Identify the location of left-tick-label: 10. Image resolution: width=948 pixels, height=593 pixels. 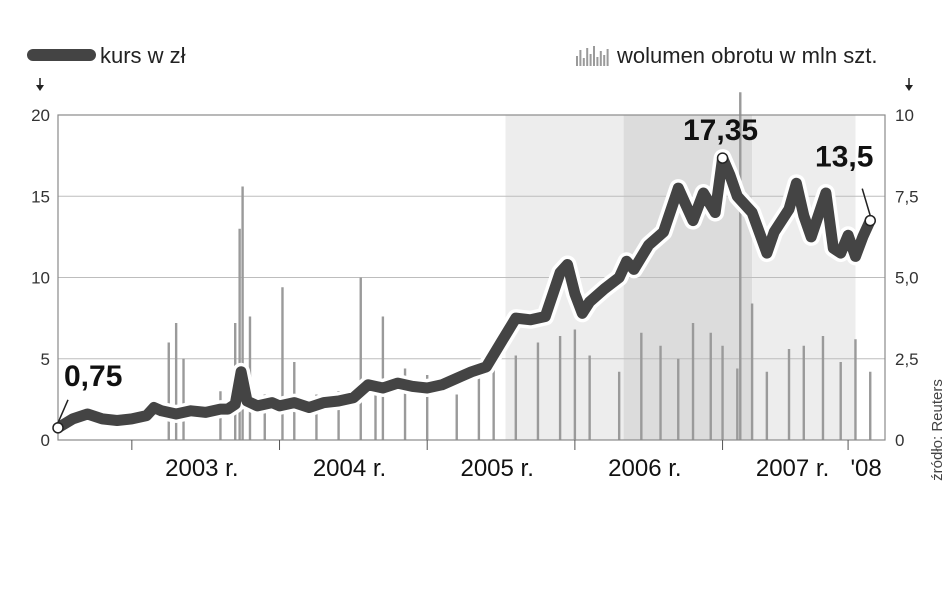
(40, 278).